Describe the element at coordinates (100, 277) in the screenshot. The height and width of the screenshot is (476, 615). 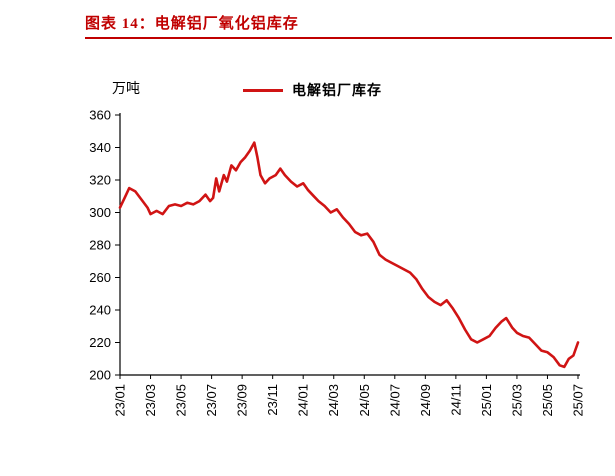
I see `y-tick-label: 260` at that location.